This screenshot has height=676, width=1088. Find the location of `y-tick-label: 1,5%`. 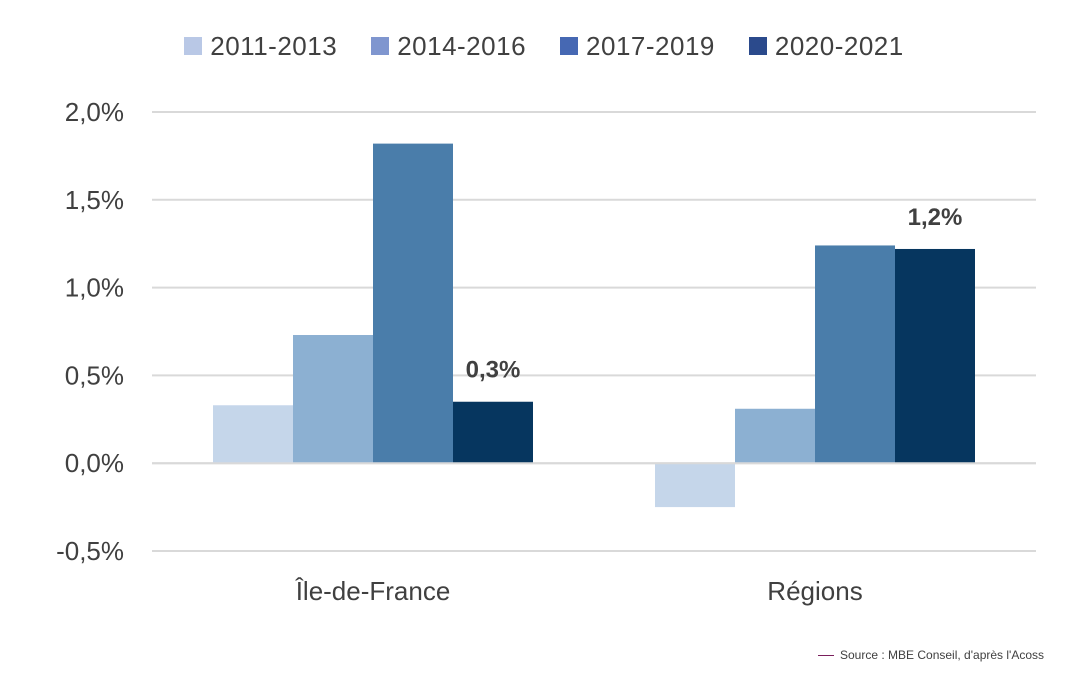

y-tick-label: 1,5% is located at coordinates (94, 200).